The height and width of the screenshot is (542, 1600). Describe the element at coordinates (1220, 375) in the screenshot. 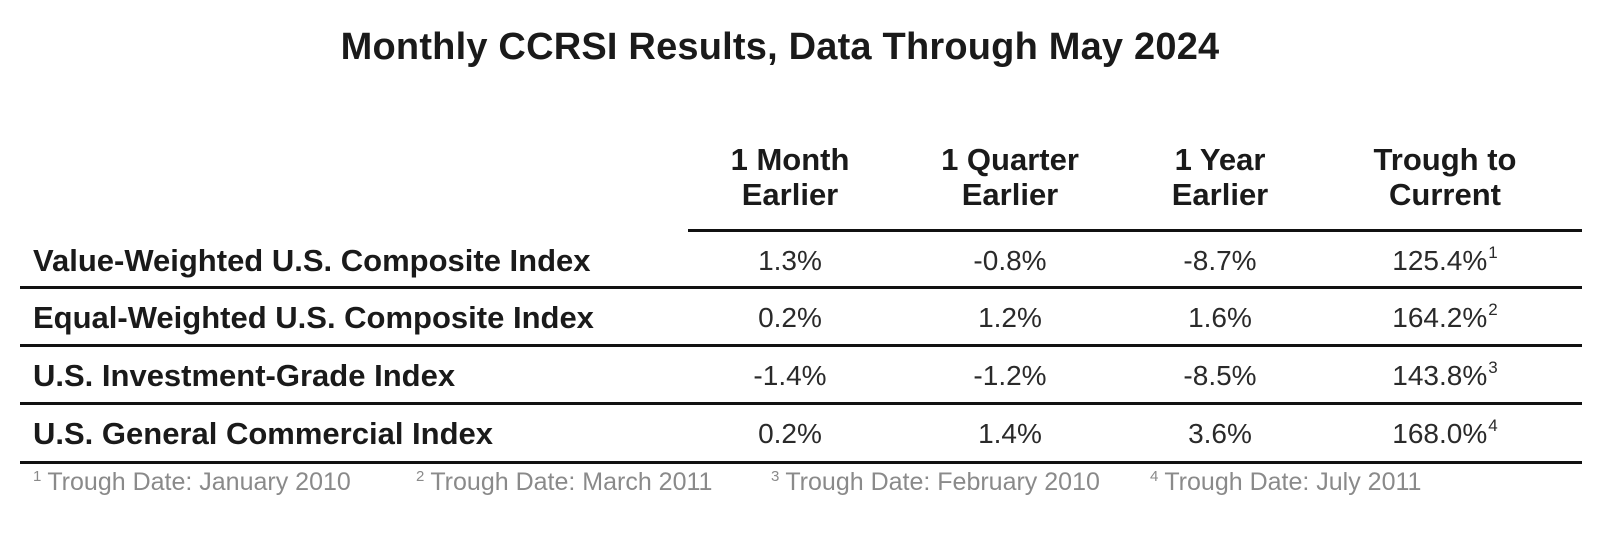

I see `table-cell: -8.5%` at that location.